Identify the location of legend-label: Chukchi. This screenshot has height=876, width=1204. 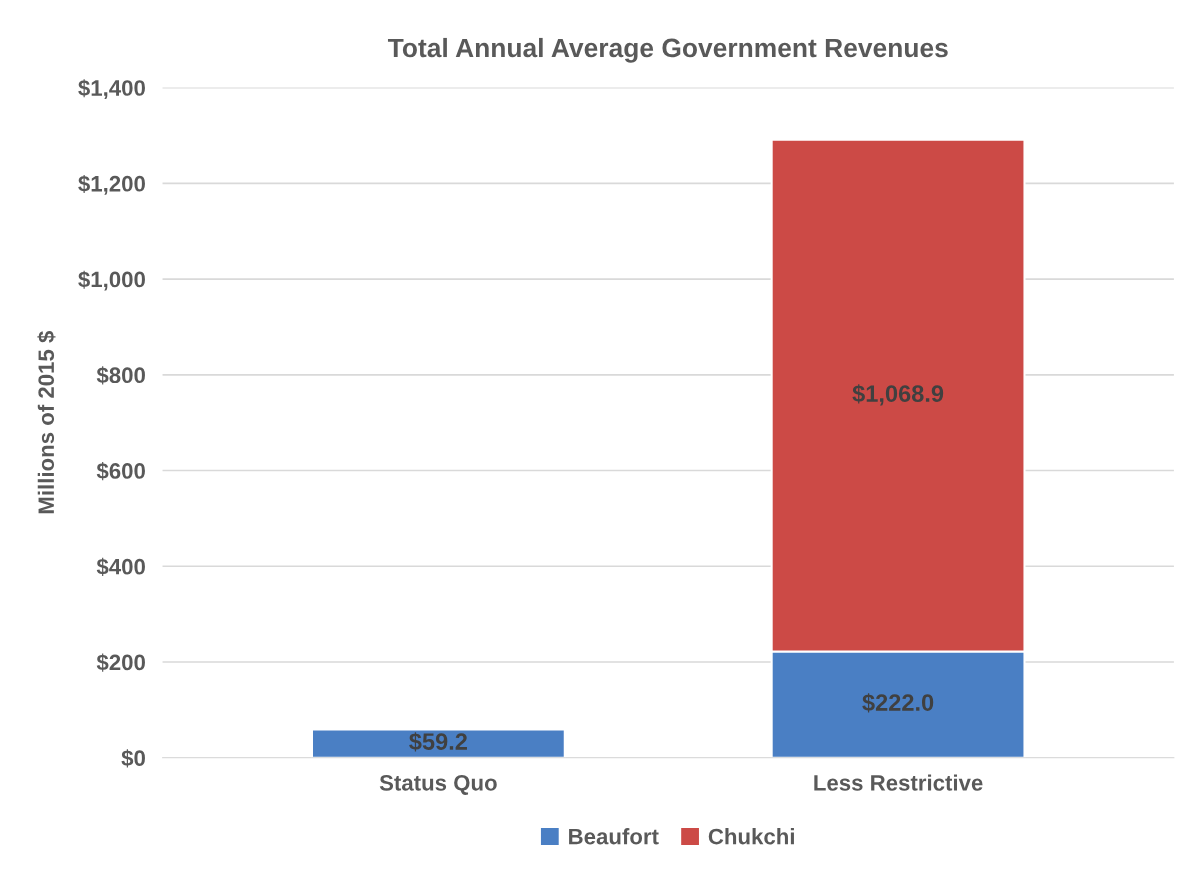
(751, 836).